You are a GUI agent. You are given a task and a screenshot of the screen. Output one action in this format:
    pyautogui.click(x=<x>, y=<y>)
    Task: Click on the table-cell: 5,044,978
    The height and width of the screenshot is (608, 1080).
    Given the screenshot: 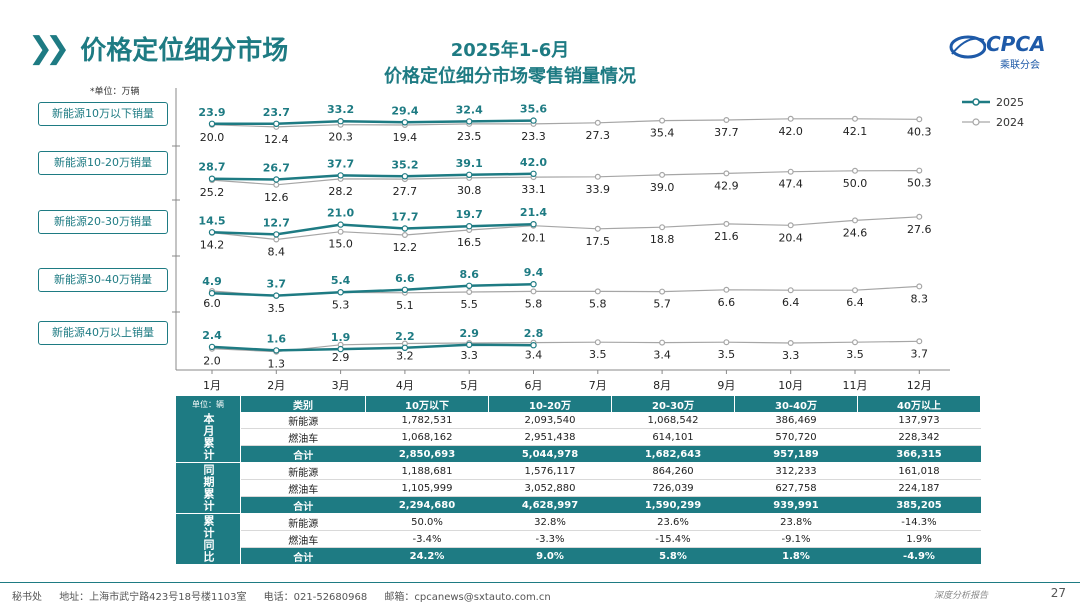 What is the action you would take?
    pyautogui.click(x=550, y=454)
    